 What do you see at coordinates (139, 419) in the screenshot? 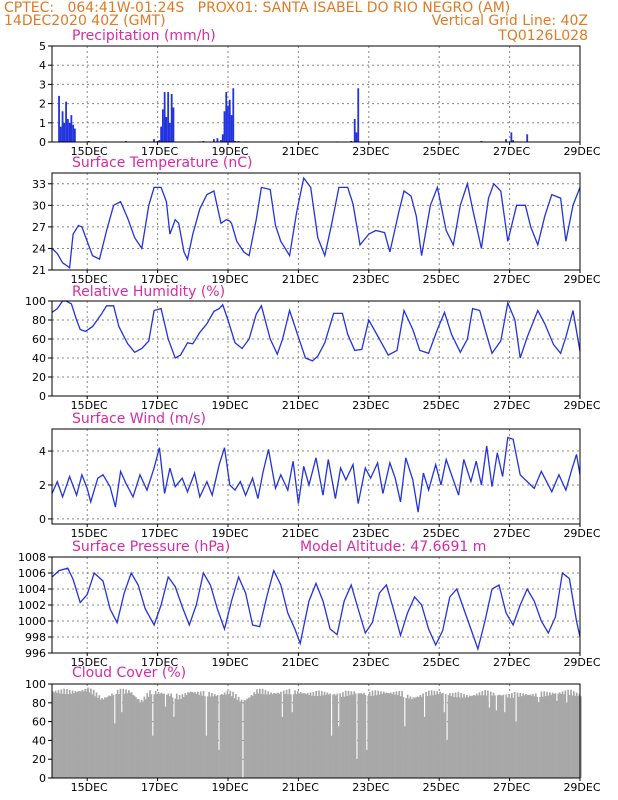
I see `wind-title: Surface Wind (m/s)` at bounding box center [139, 419].